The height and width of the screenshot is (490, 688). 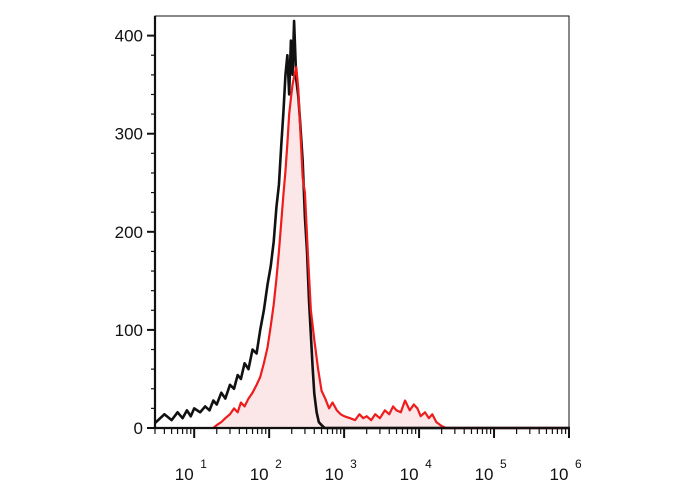 What do you see at coordinates (129, 330) in the screenshot?
I see `y-tick-label: 100` at bounding box center [129, 330].